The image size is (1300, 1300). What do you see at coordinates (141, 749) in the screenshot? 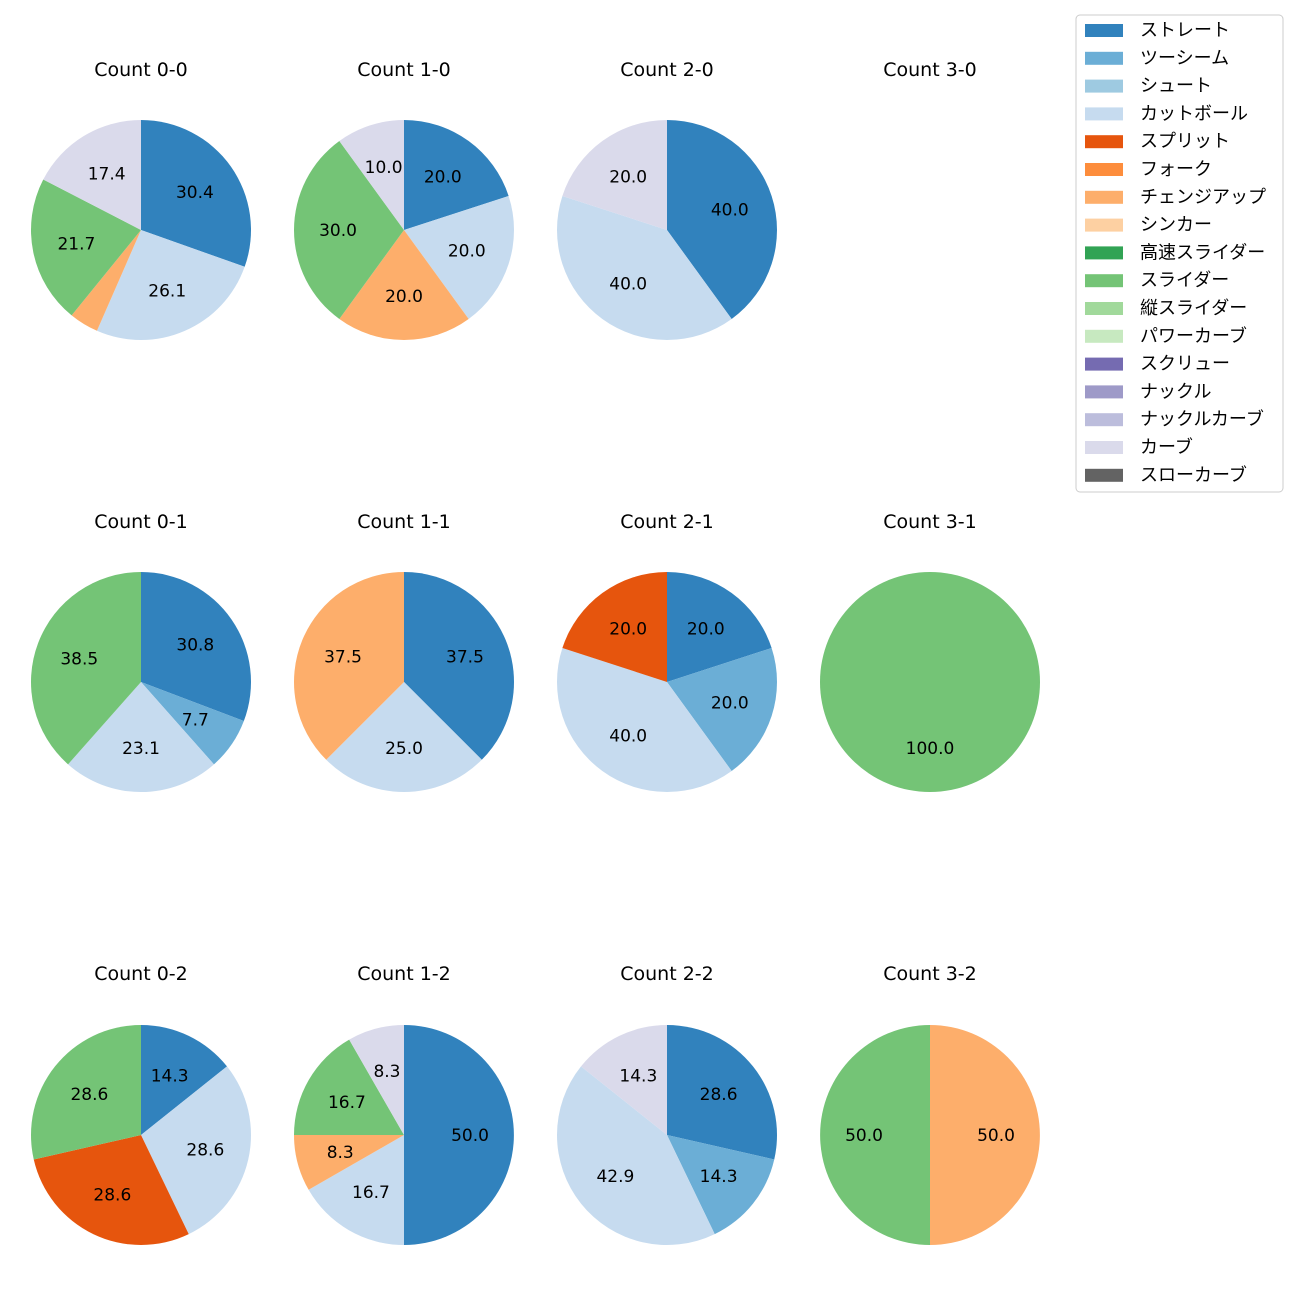
I see `pie-slice-label: 23.1` at bounding box center [141, 749].